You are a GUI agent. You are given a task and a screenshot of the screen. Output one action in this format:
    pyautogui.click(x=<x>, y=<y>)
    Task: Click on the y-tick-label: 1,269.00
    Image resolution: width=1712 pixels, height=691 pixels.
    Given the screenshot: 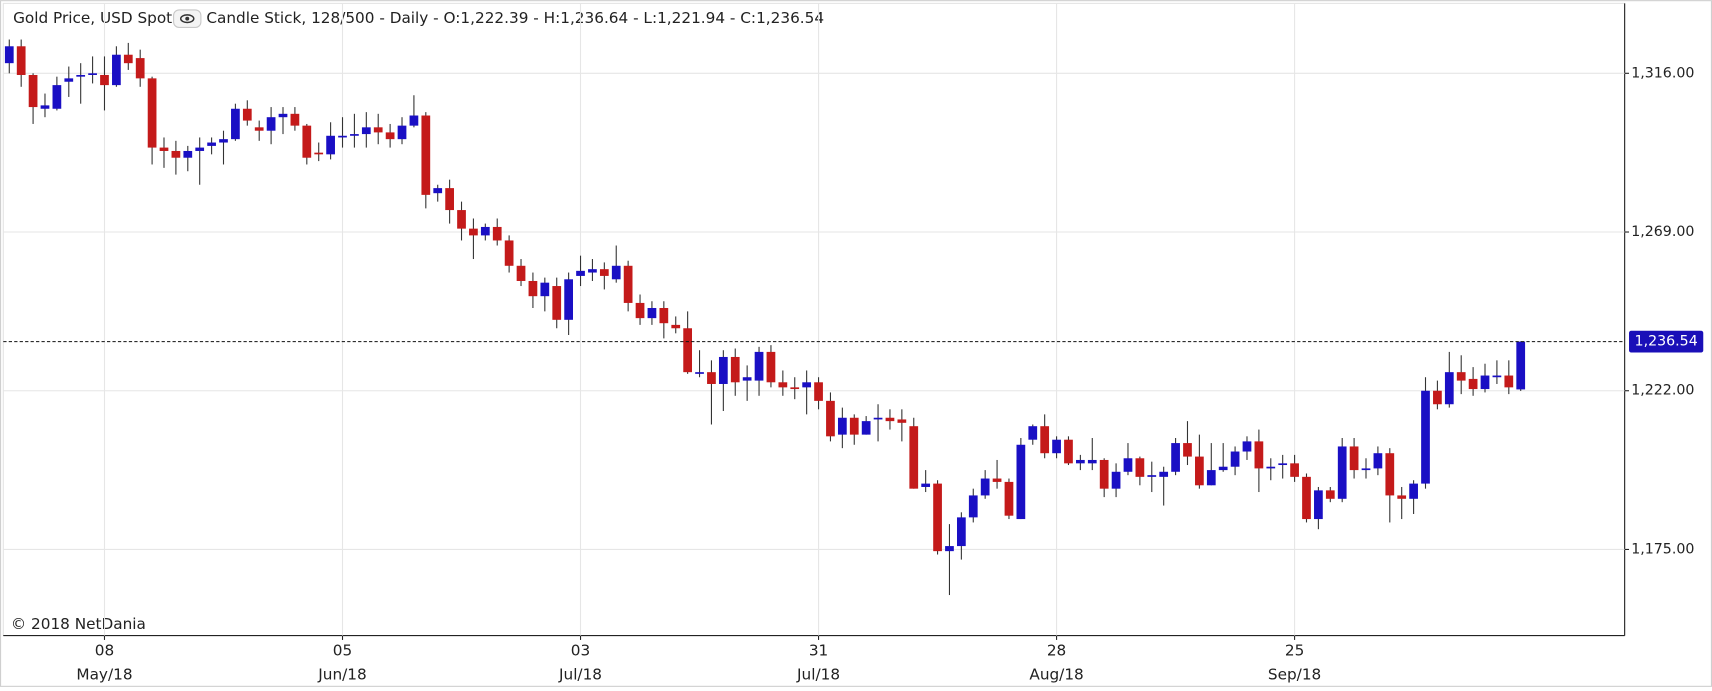 What is the action you would take?
    pyautogui.click(x=1662, y=232)
    